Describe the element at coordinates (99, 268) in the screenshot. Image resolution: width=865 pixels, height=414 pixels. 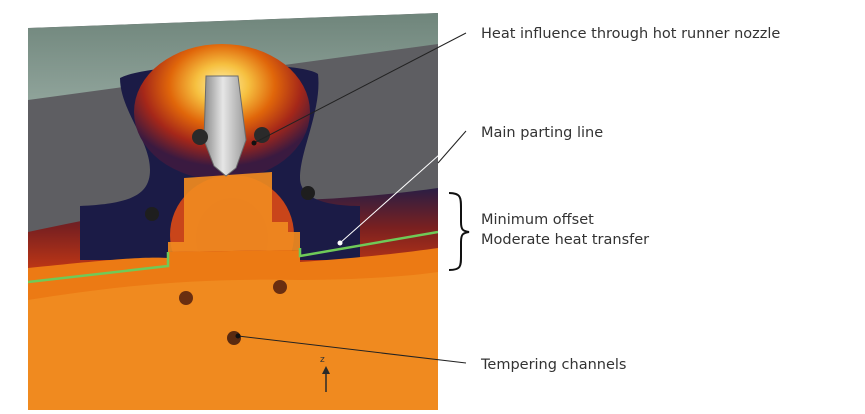
I see `parting-line-left` at that location.